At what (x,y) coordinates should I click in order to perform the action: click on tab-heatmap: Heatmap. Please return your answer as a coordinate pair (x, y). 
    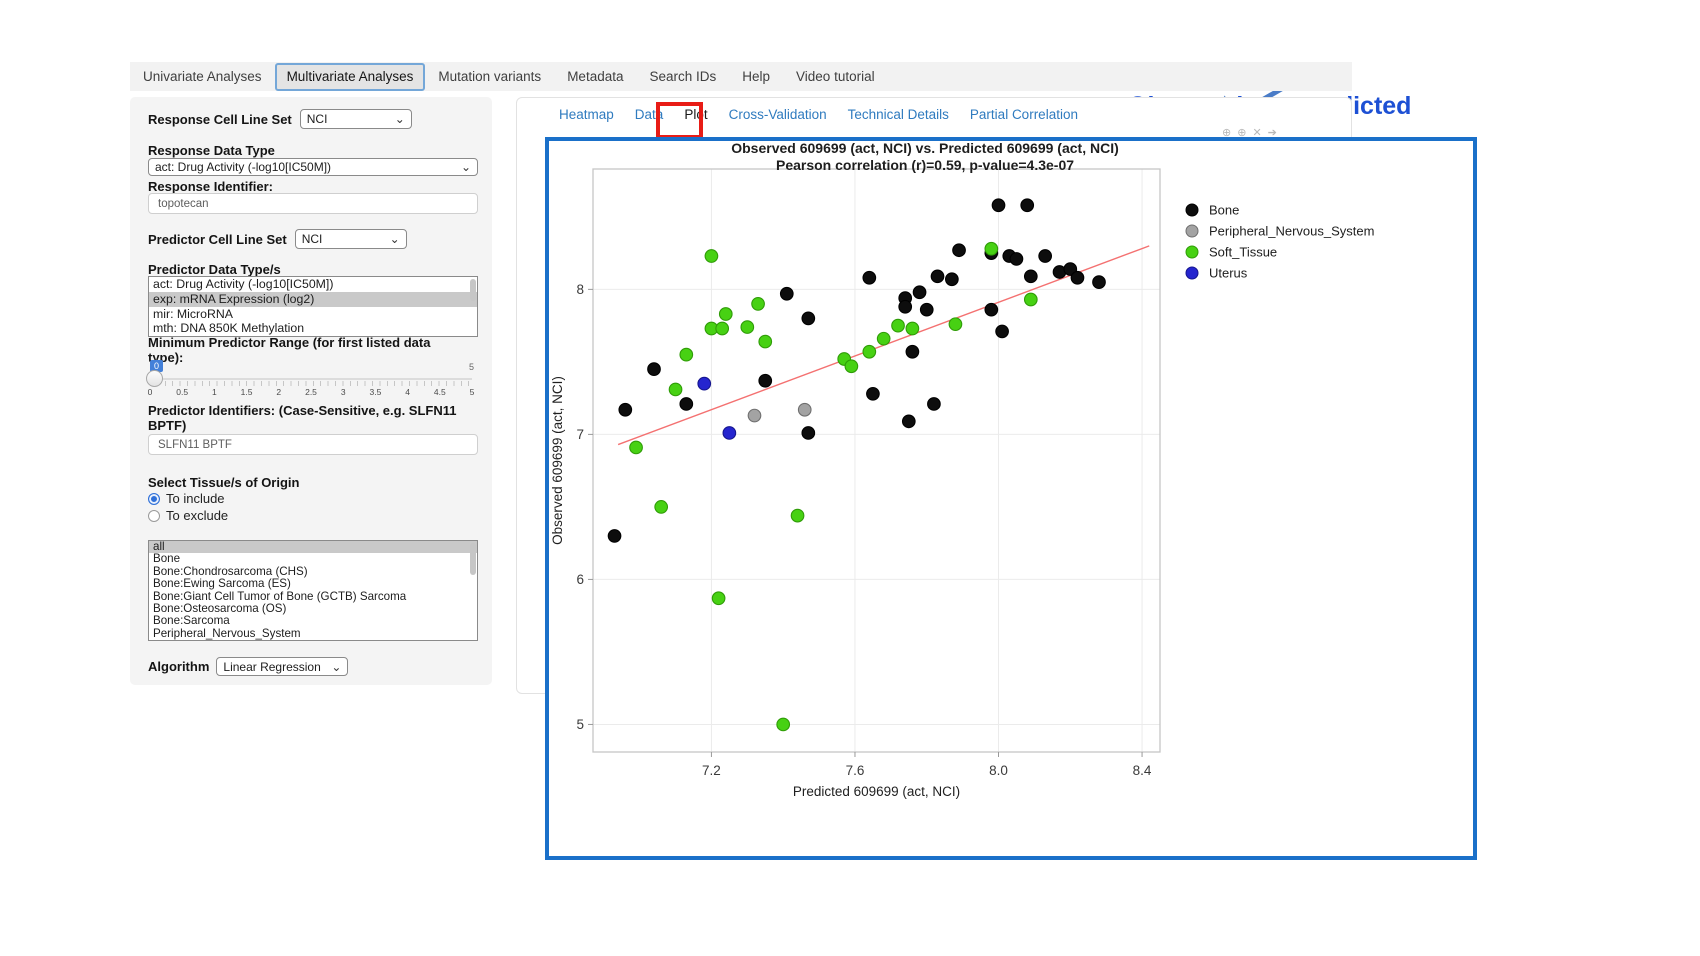
    Looking at the image, I should click on (586, 114).